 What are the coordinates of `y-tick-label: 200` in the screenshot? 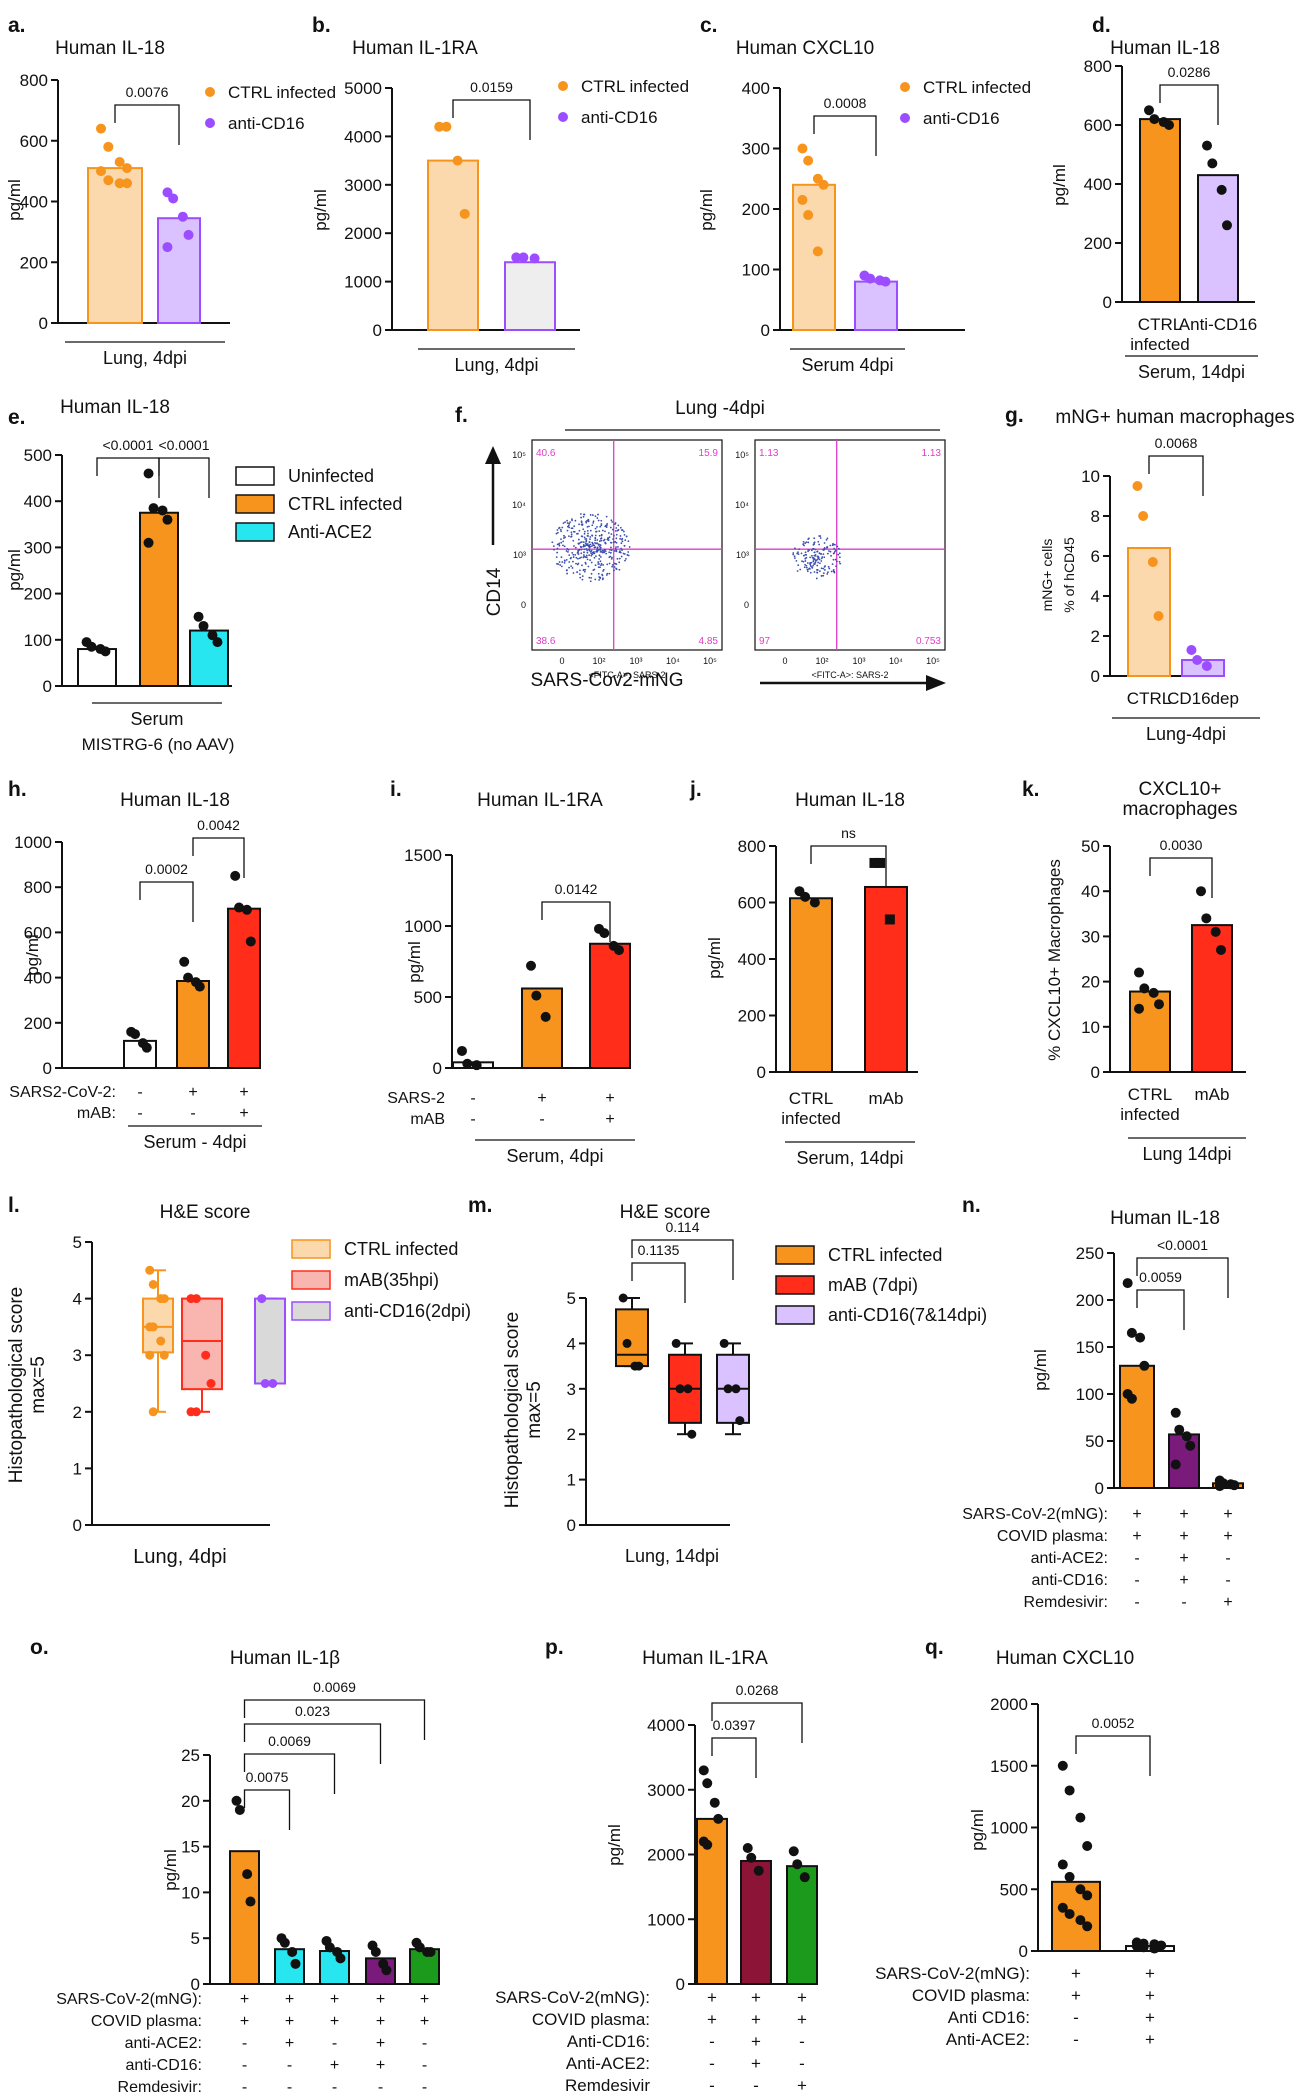 It's located at (752, 1016).